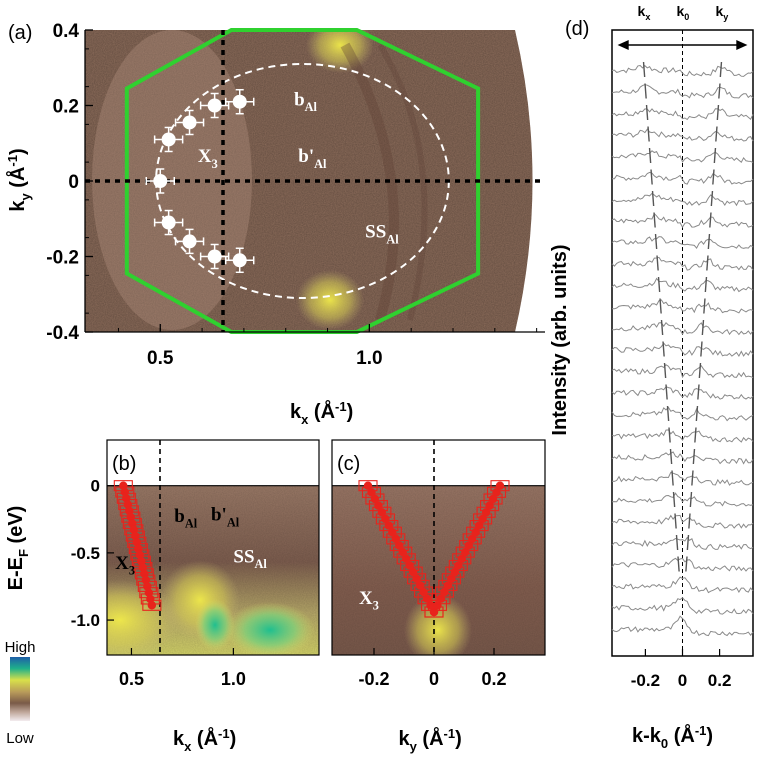 The image size is (764, 759). Describe the element at coordinates (434, 679) in the screenshot. I see `x-tick-label: 0` at that location.